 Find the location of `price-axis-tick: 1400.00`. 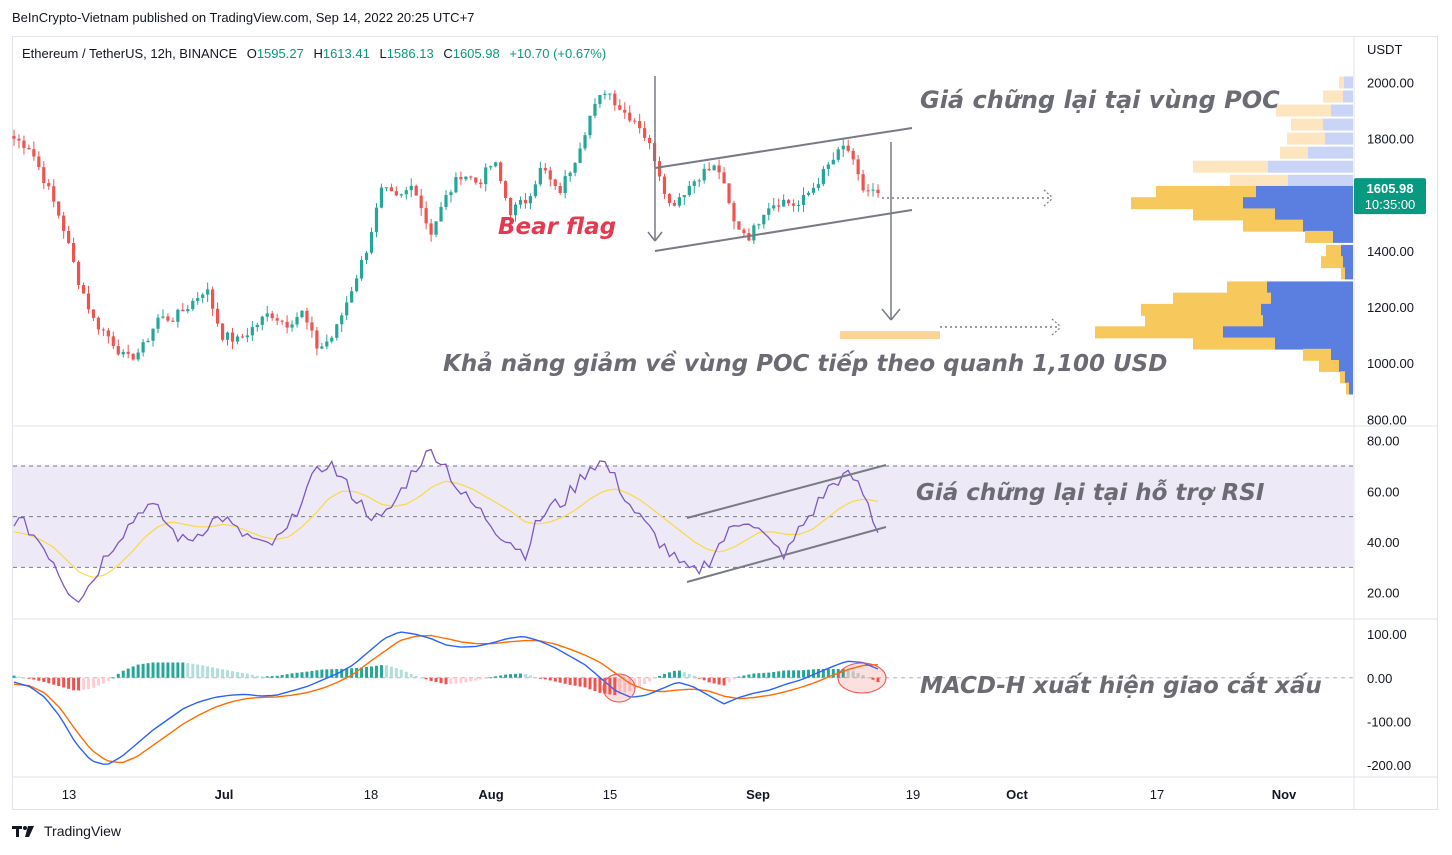

price-axis-tick: 1400.00 is located at coordinates (1390, 251).